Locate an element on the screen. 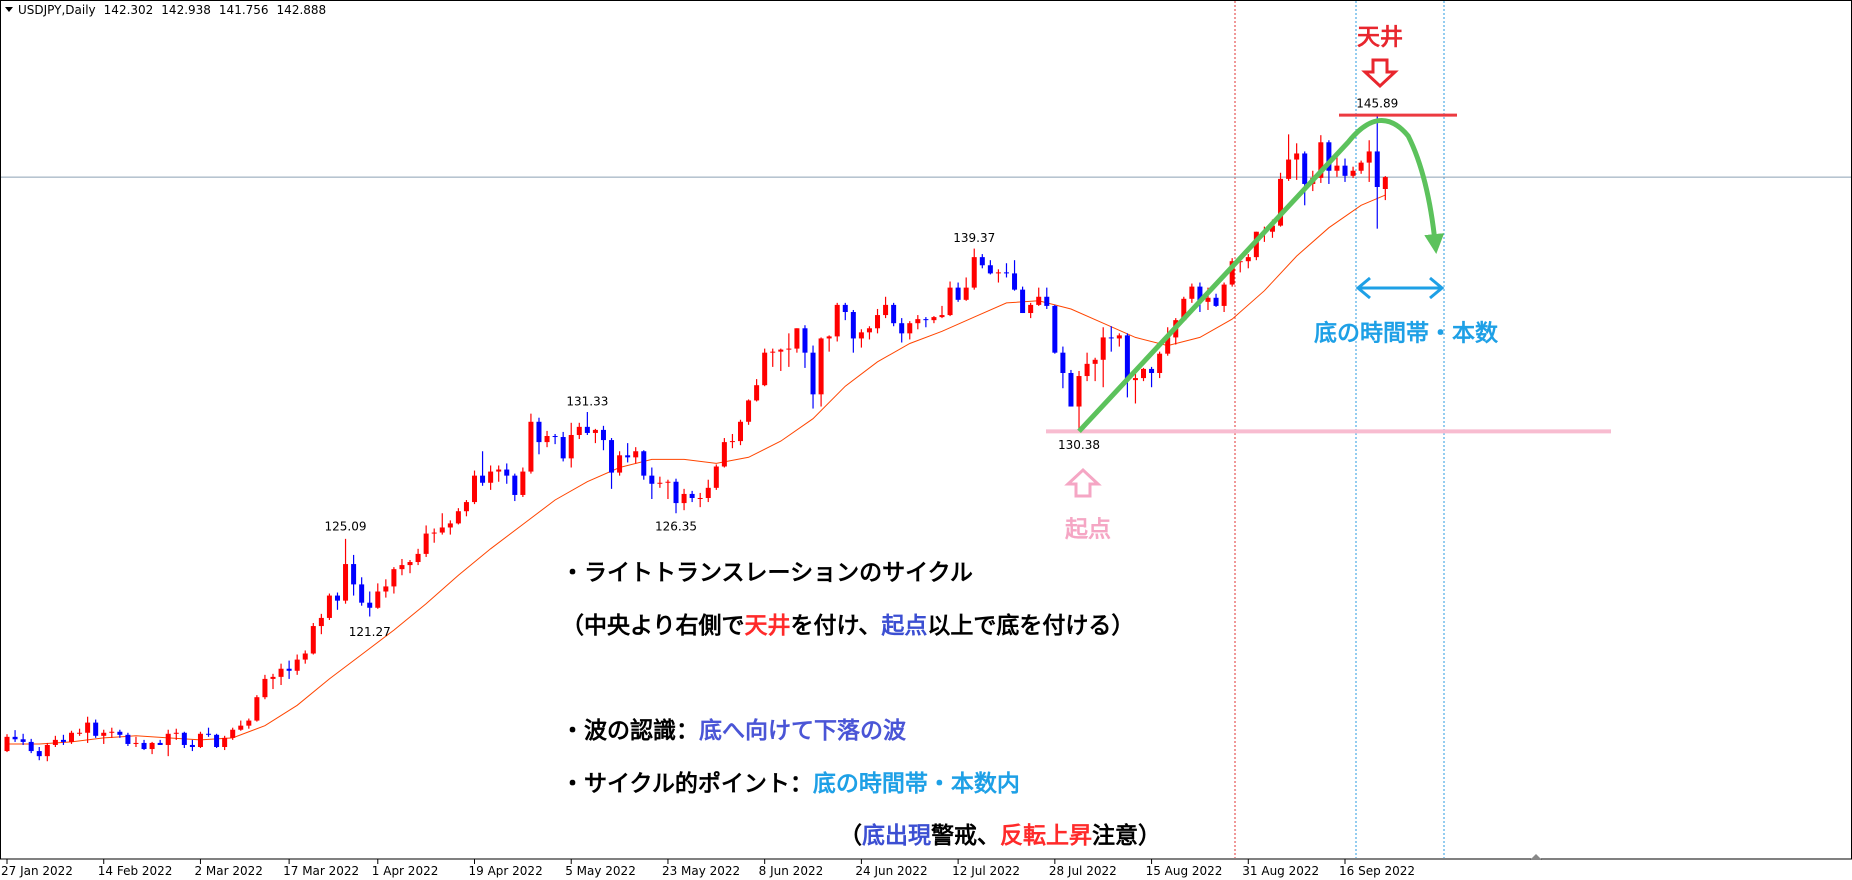 The height and width of the screenshot is (880, 1852). price-label: 126.35 is located at coordinates (676, 527).